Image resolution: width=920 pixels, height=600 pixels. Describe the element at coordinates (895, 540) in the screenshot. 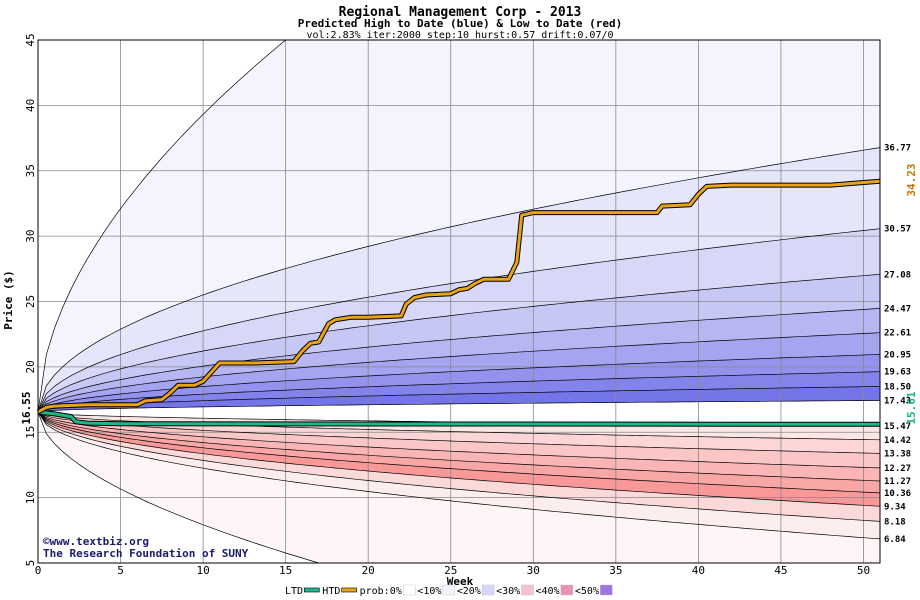

I see `right-quantile-label: 6.84` at that location.